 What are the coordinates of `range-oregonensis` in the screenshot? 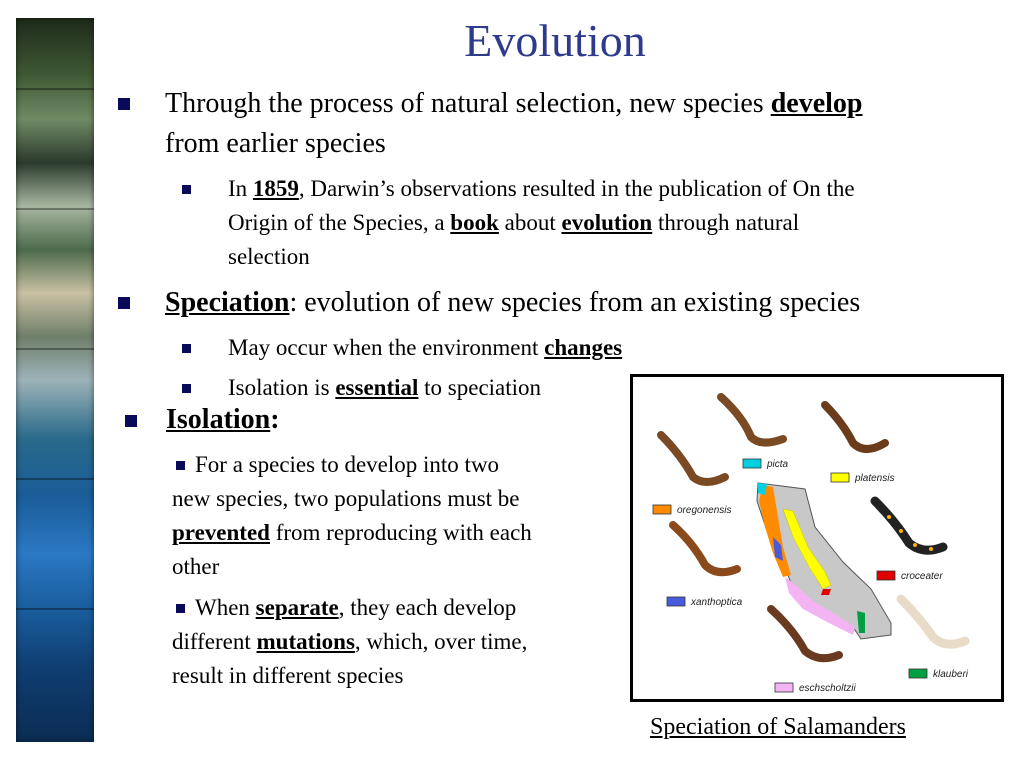 It's located at (775, 531).